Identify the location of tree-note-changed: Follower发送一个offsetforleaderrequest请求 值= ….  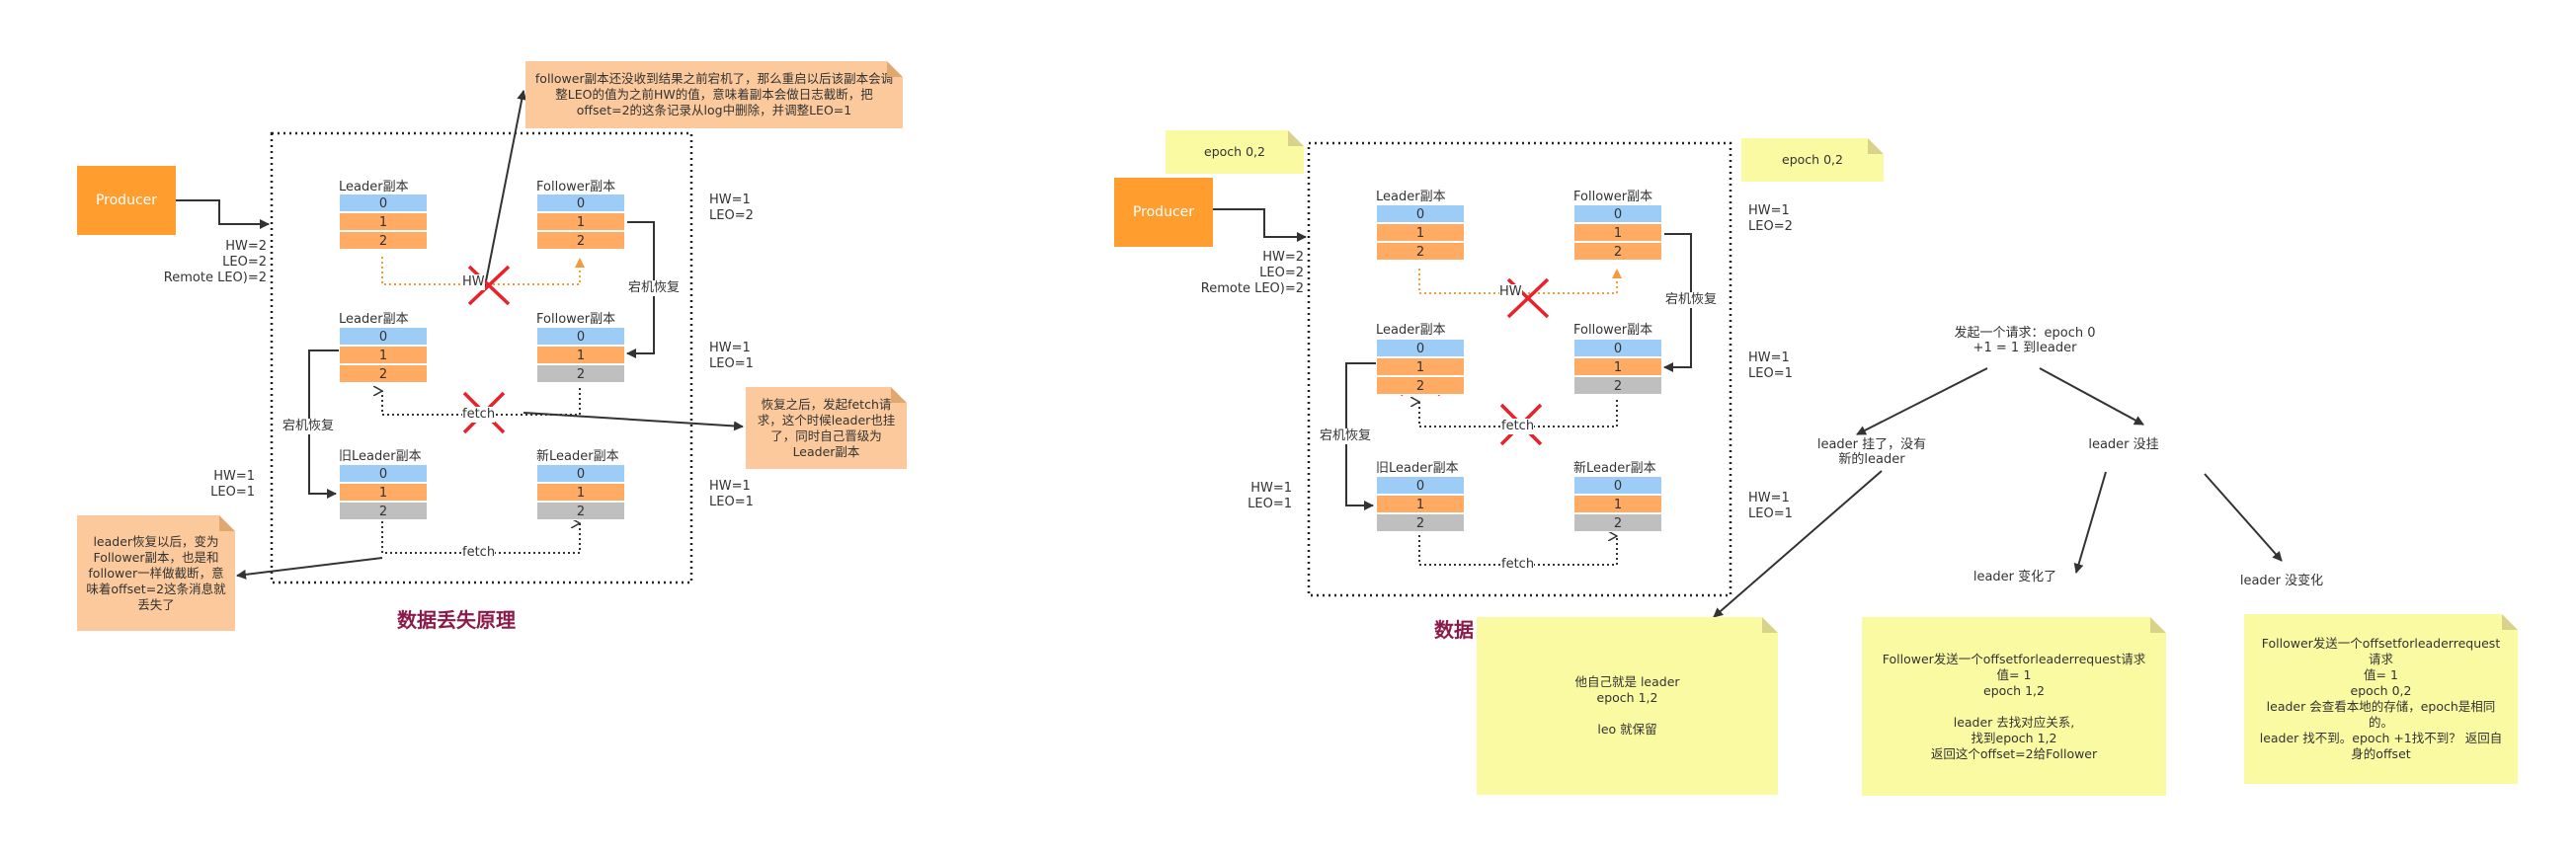
(2014, 706).